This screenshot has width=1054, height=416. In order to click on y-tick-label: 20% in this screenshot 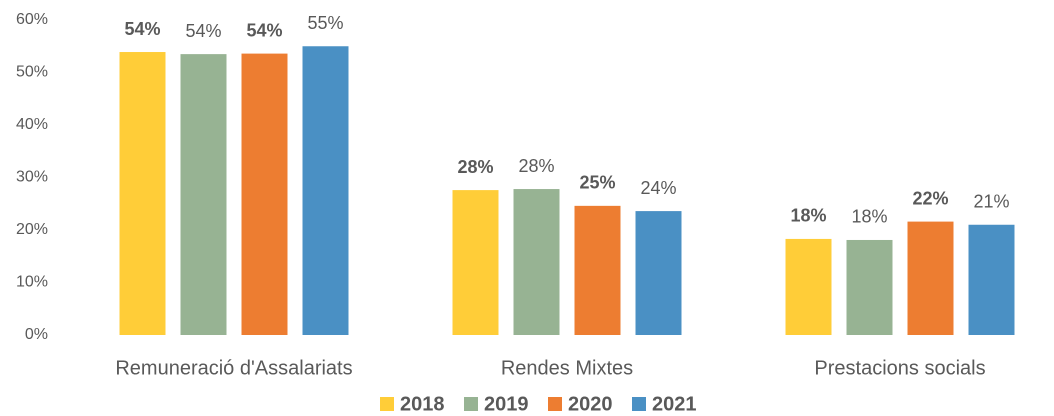, I will do `click(32, 229)`.